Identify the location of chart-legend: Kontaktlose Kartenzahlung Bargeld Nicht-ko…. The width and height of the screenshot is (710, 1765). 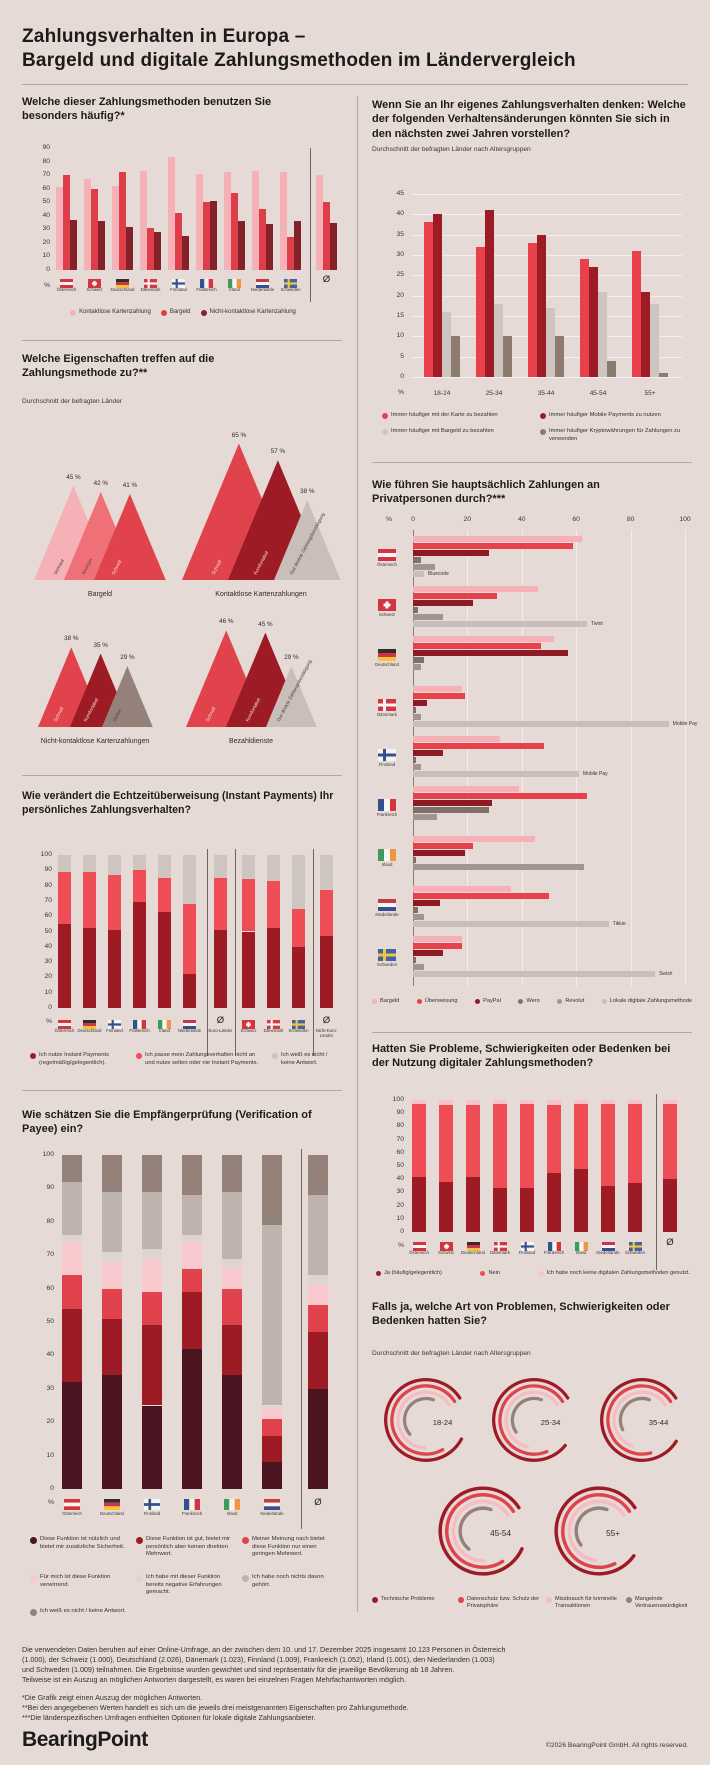
(183, 313).